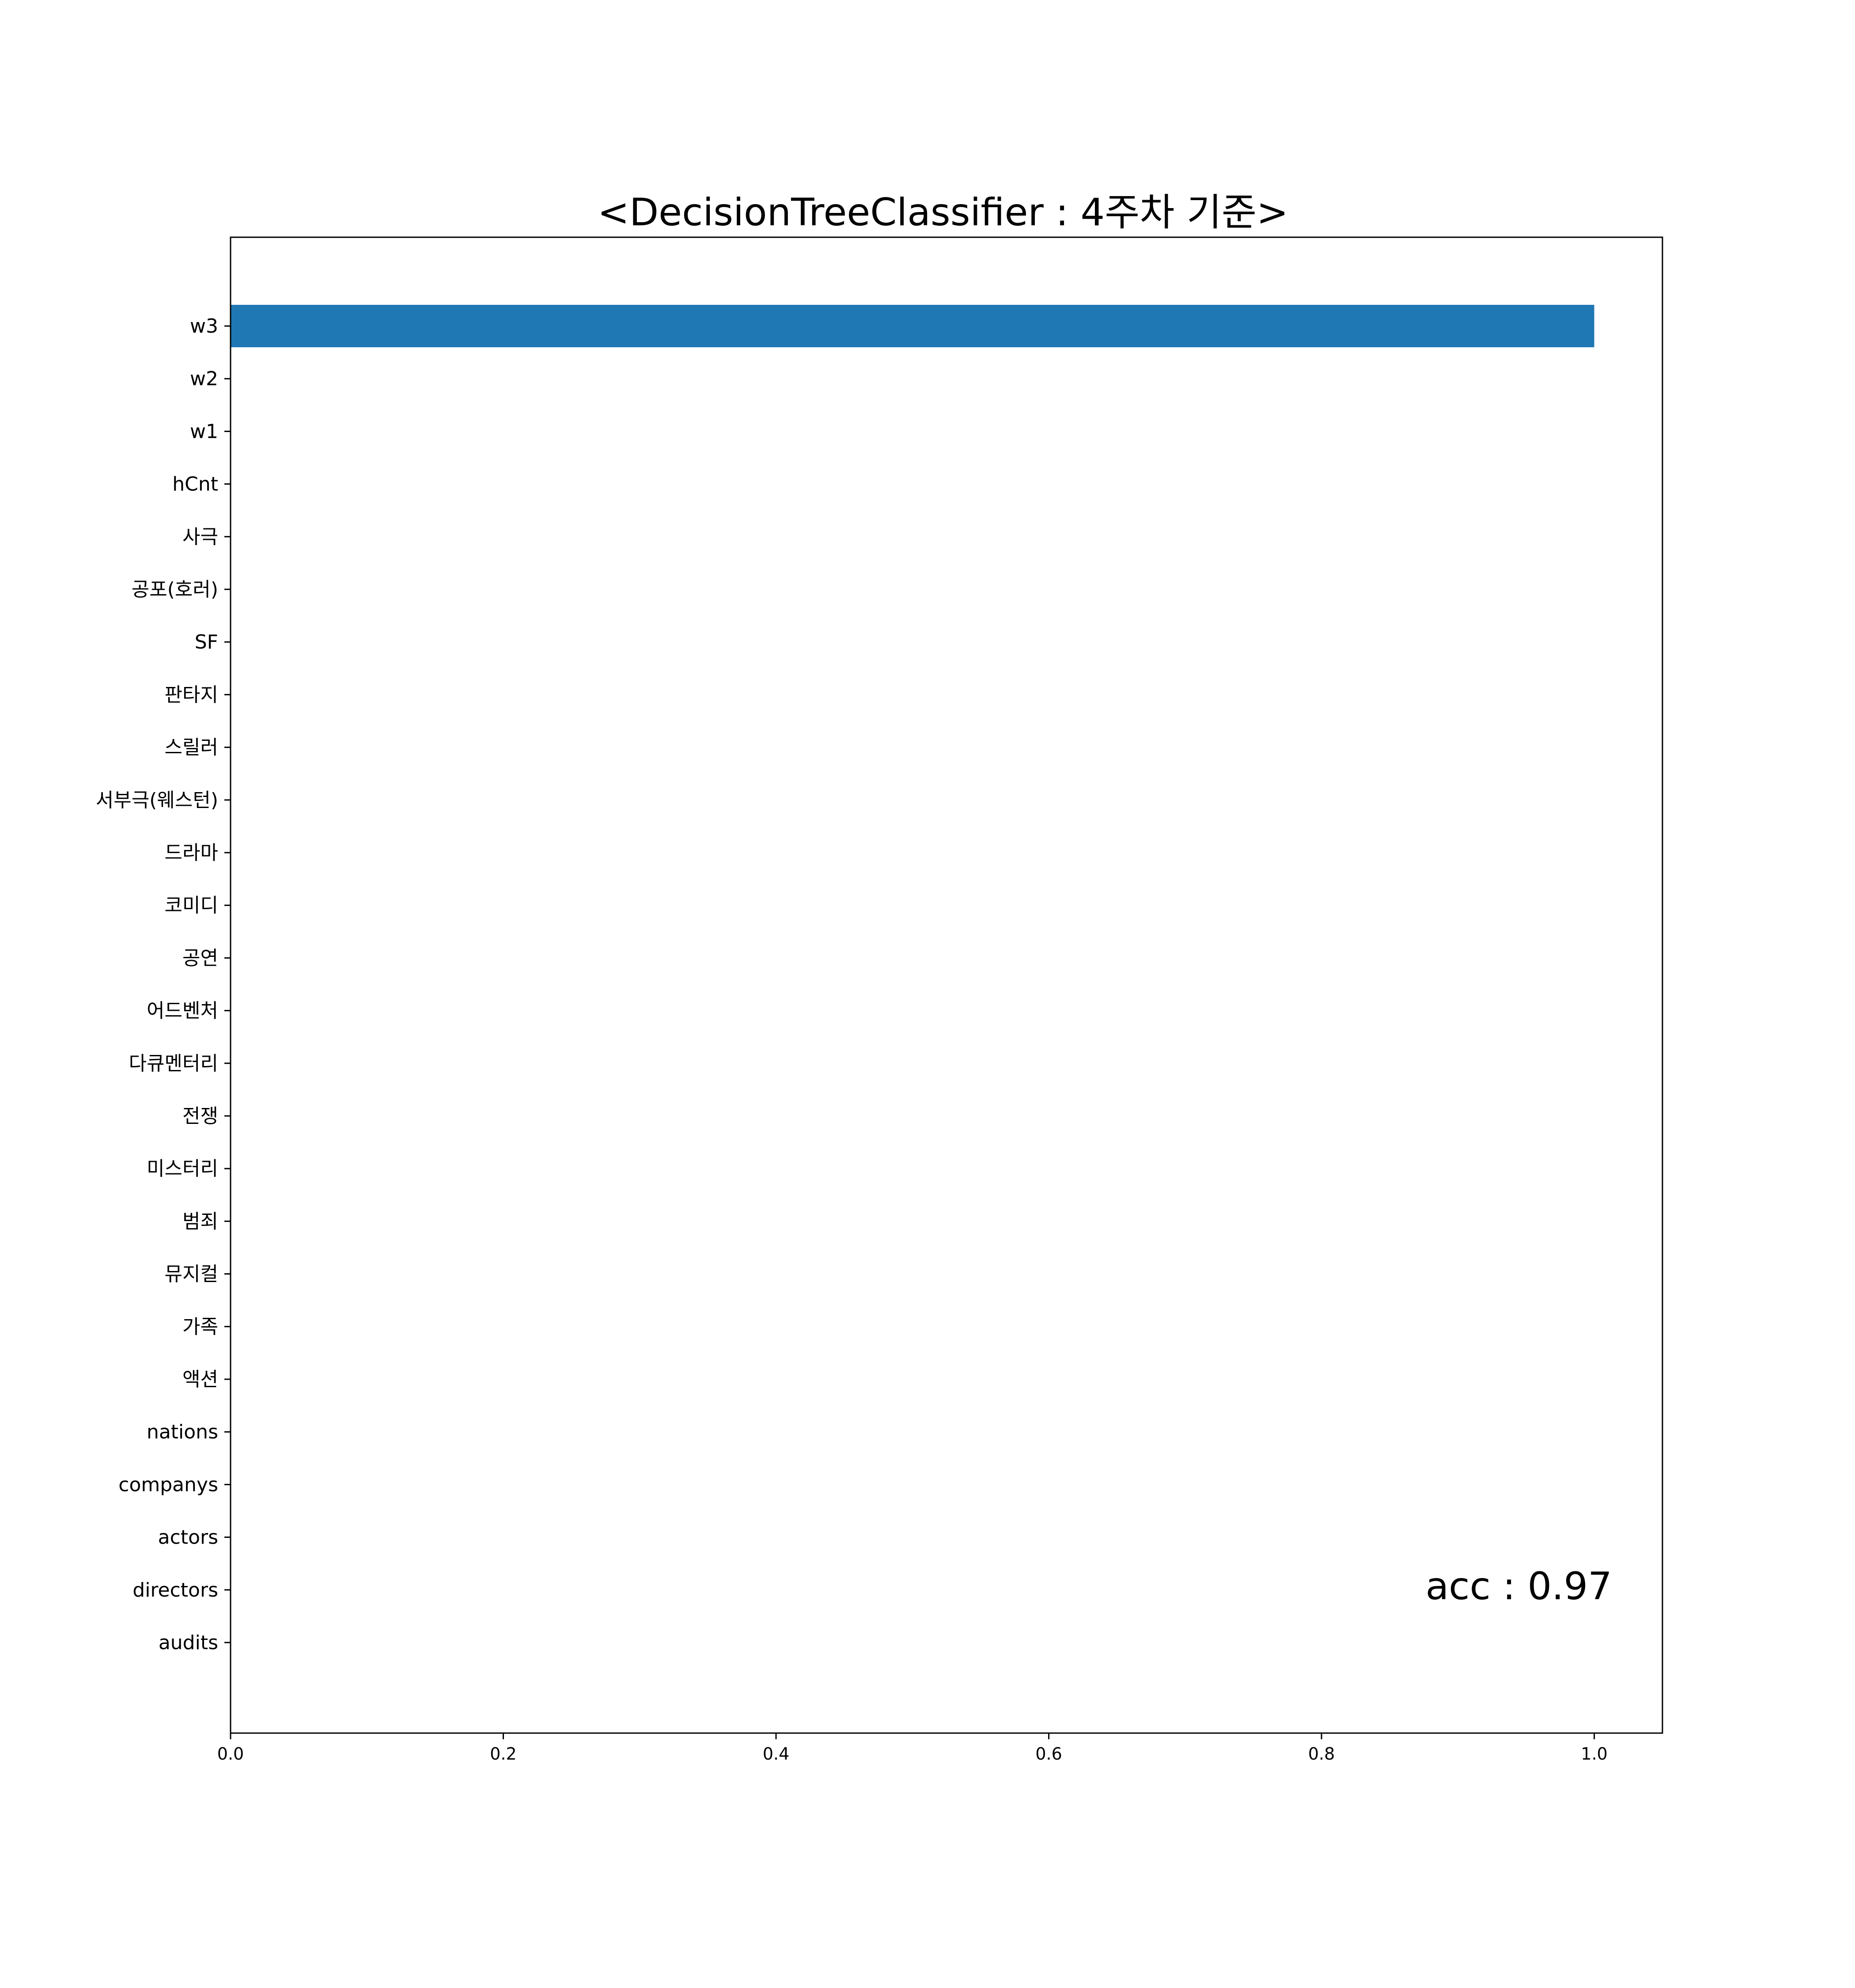 The image size is (1855, 1988). What do you see at coordinates (943, 212) in the screenshot?
I see `chart-title: <DecisionTreeClassifier : 4주차 기준>` at bounding box center [943, 212].